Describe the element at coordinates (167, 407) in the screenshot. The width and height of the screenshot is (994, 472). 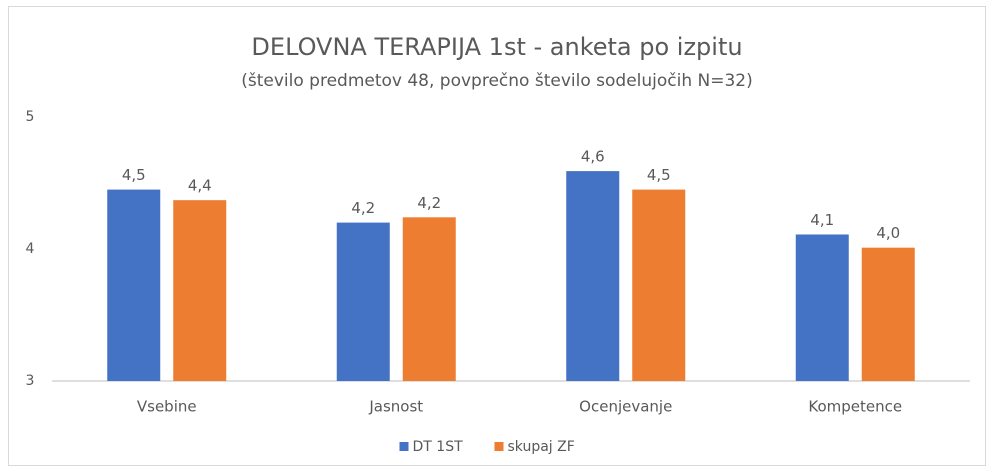
I see `x-tick-label: Vsebine` at that location.